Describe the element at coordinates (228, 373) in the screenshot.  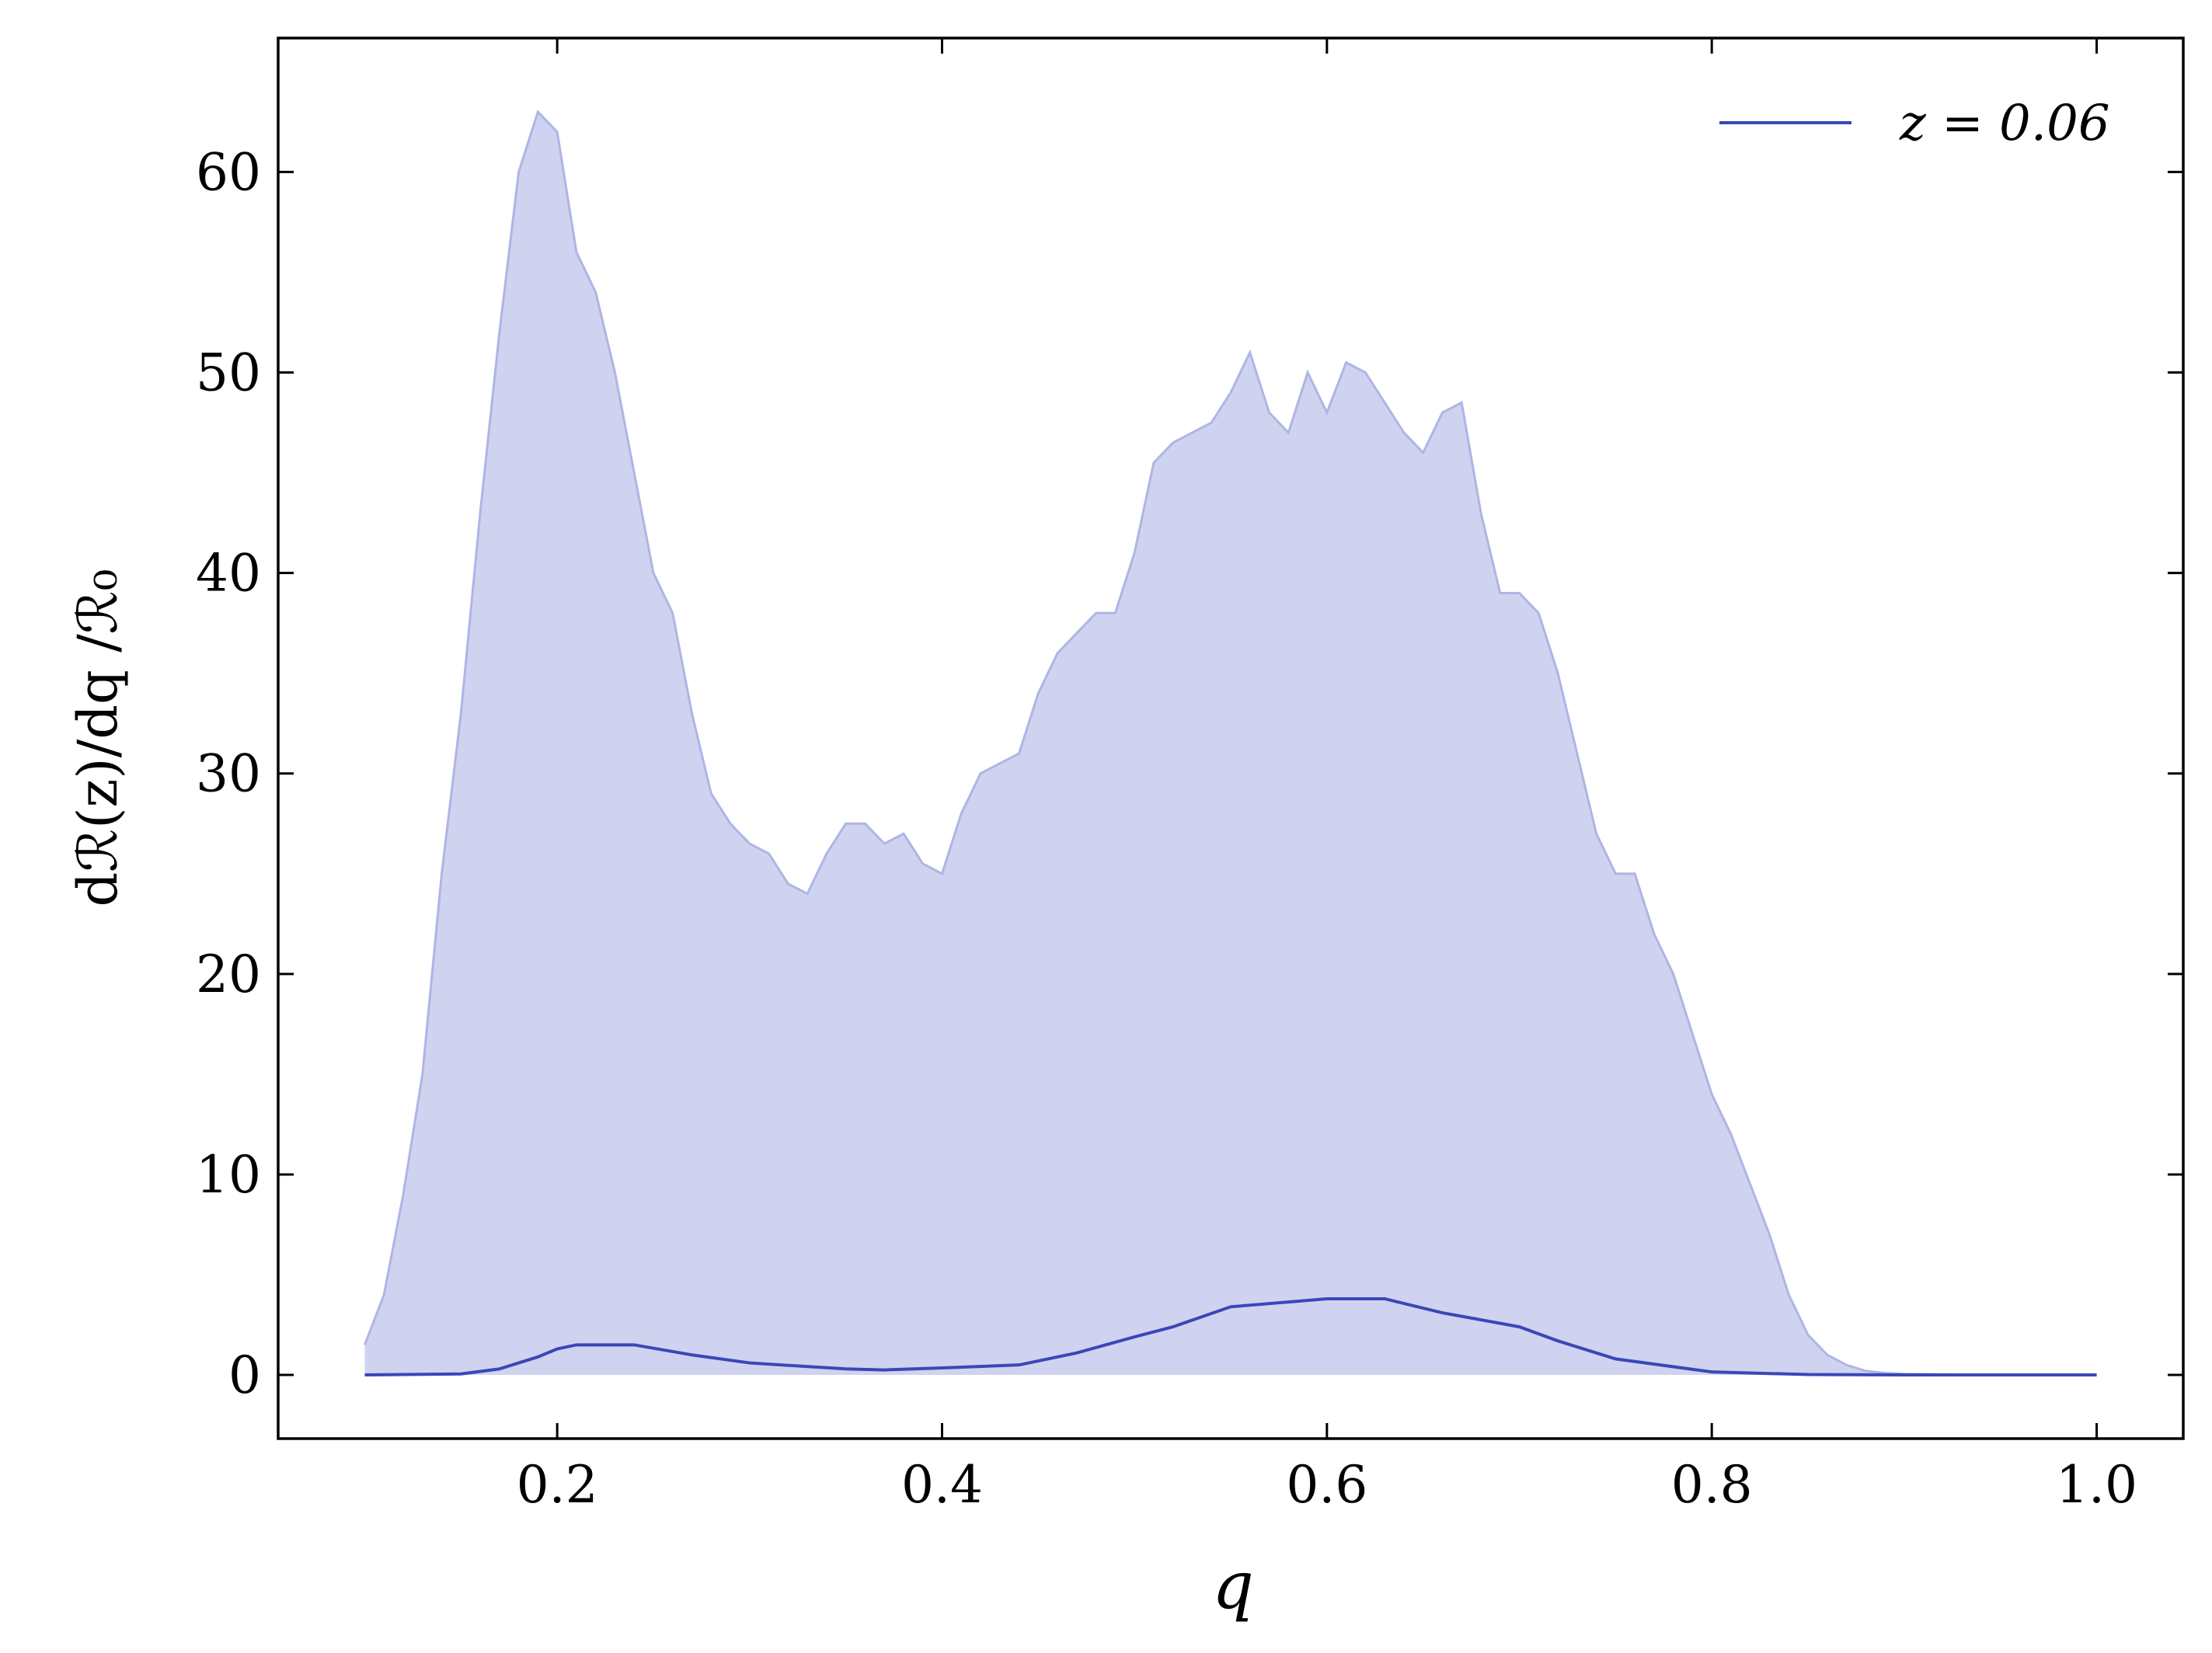
I see `y-tick-label: 50` at that location.